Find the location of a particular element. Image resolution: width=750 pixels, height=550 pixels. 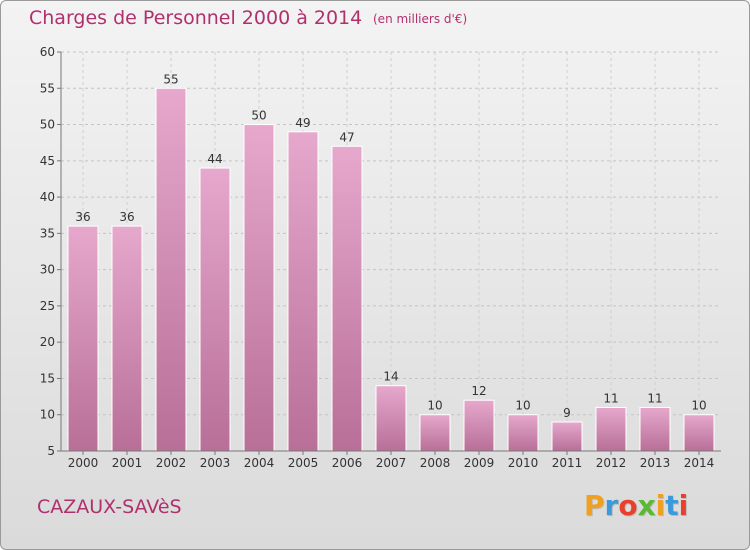

x-tick-label: 2004 is located at coordinates (259, 463).